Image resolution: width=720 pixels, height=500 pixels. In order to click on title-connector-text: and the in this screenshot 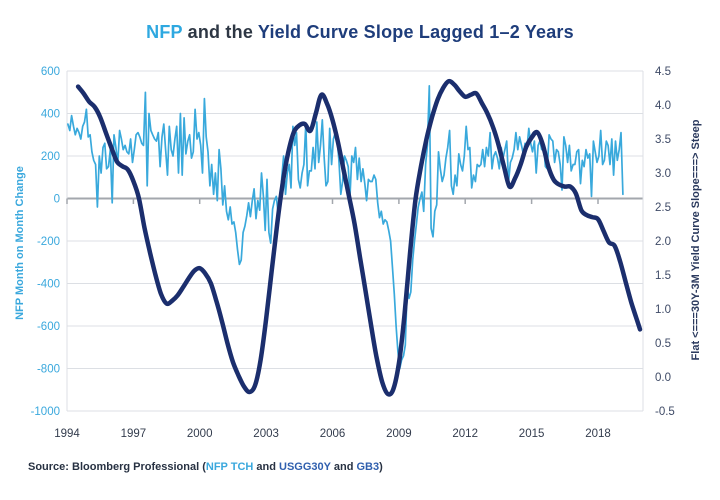, I will do `click(220, 32)`.